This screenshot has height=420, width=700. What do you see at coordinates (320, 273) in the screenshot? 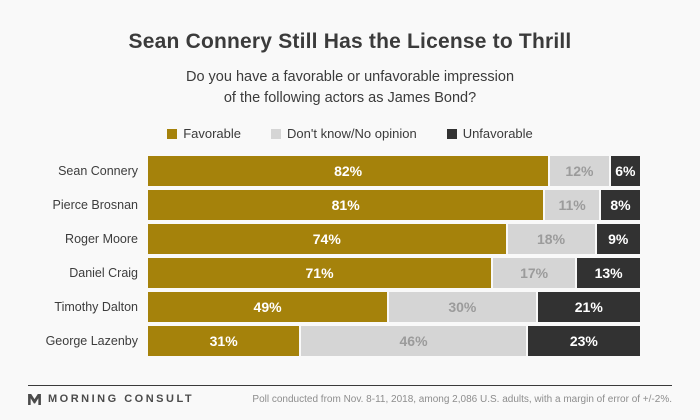
I see `bar-segment: 71%` at bounding box center [320, 273].